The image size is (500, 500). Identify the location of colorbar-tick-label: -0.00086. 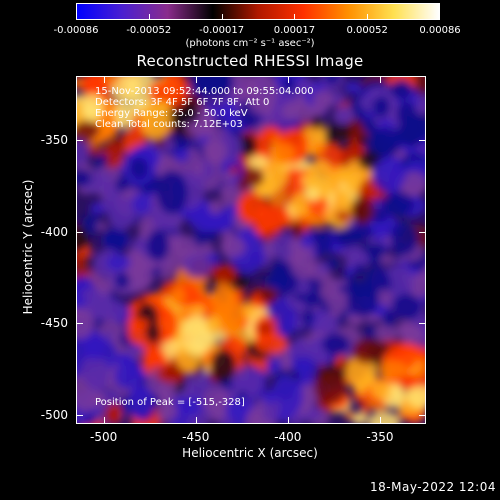
(76, 30).